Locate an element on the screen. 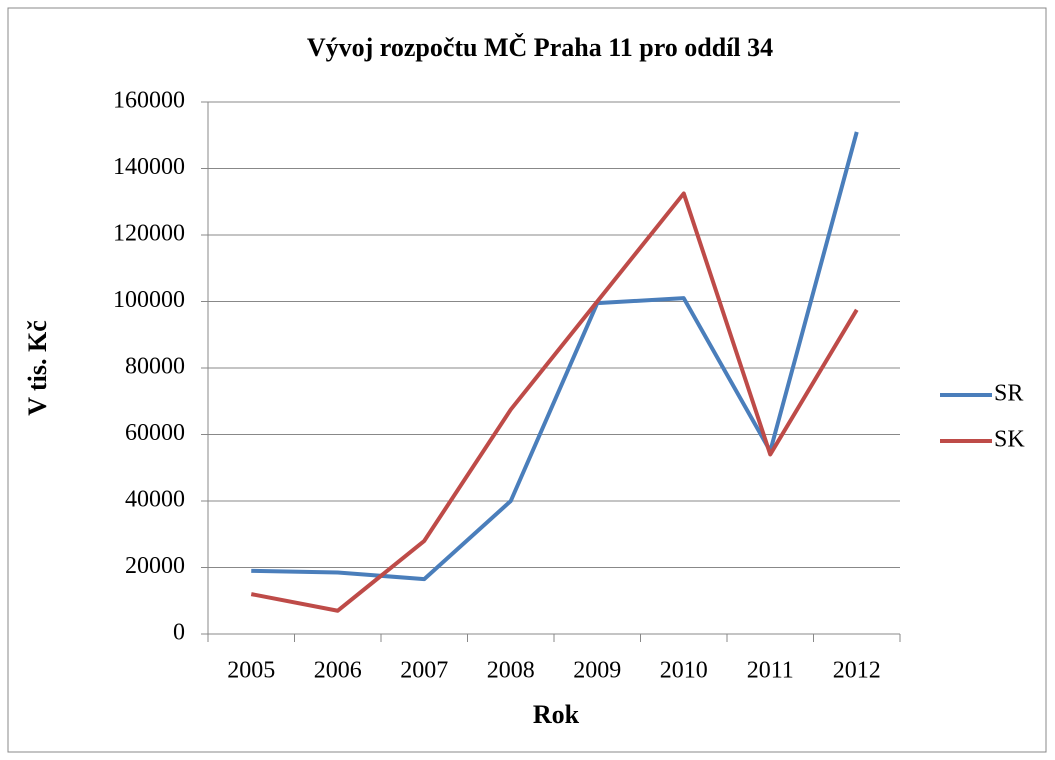 The width and height of the screenshot is (1055, 760). x-tick-label: 2007 is located at coordinates (424, 671).